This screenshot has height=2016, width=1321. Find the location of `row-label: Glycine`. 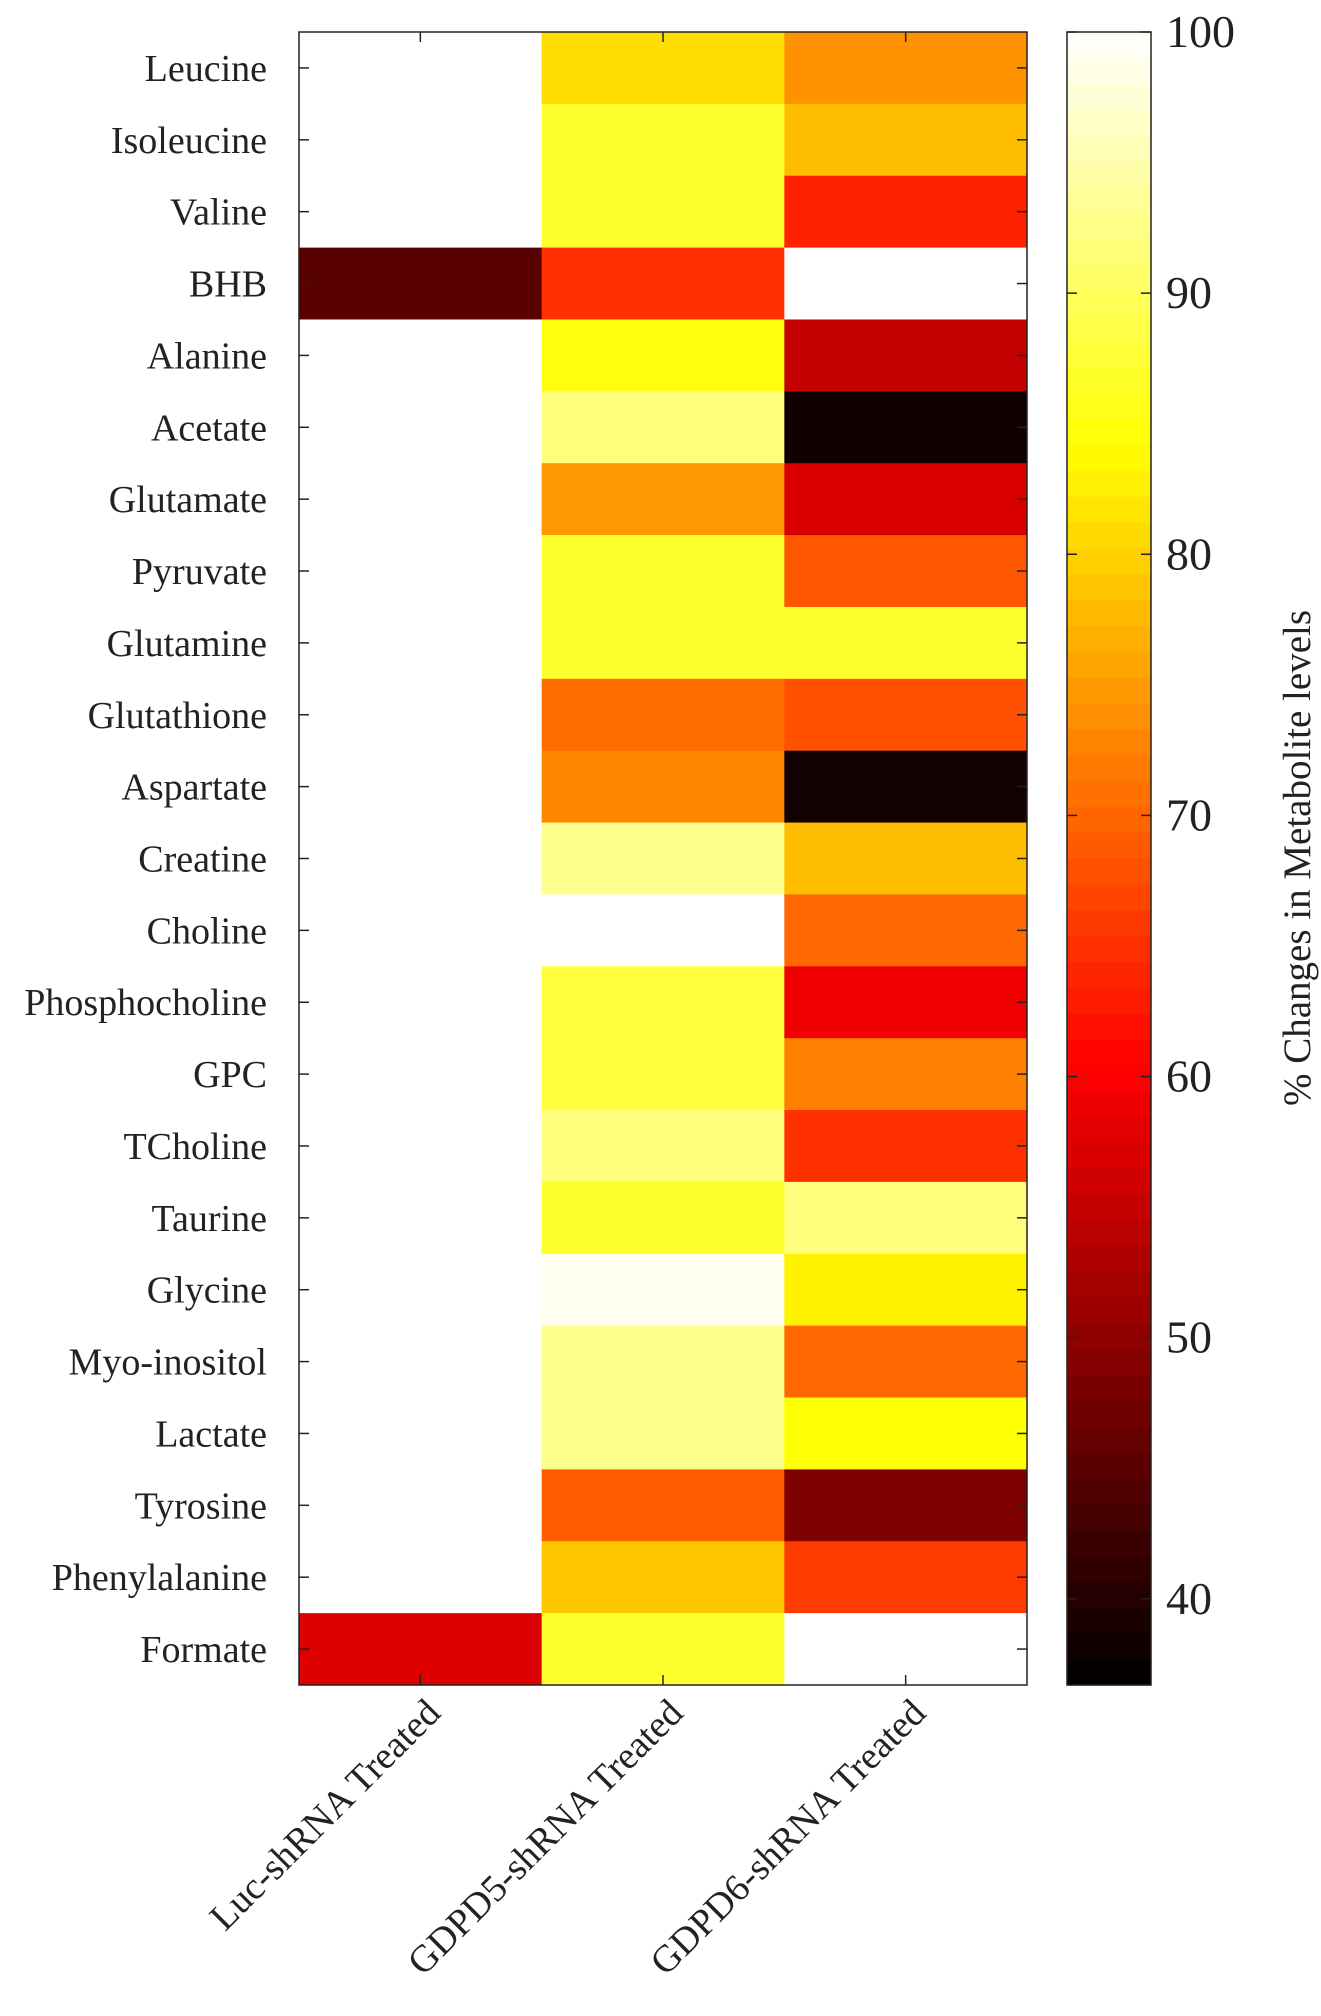

row-label: Glycine is located at coordinates (207, 1291).